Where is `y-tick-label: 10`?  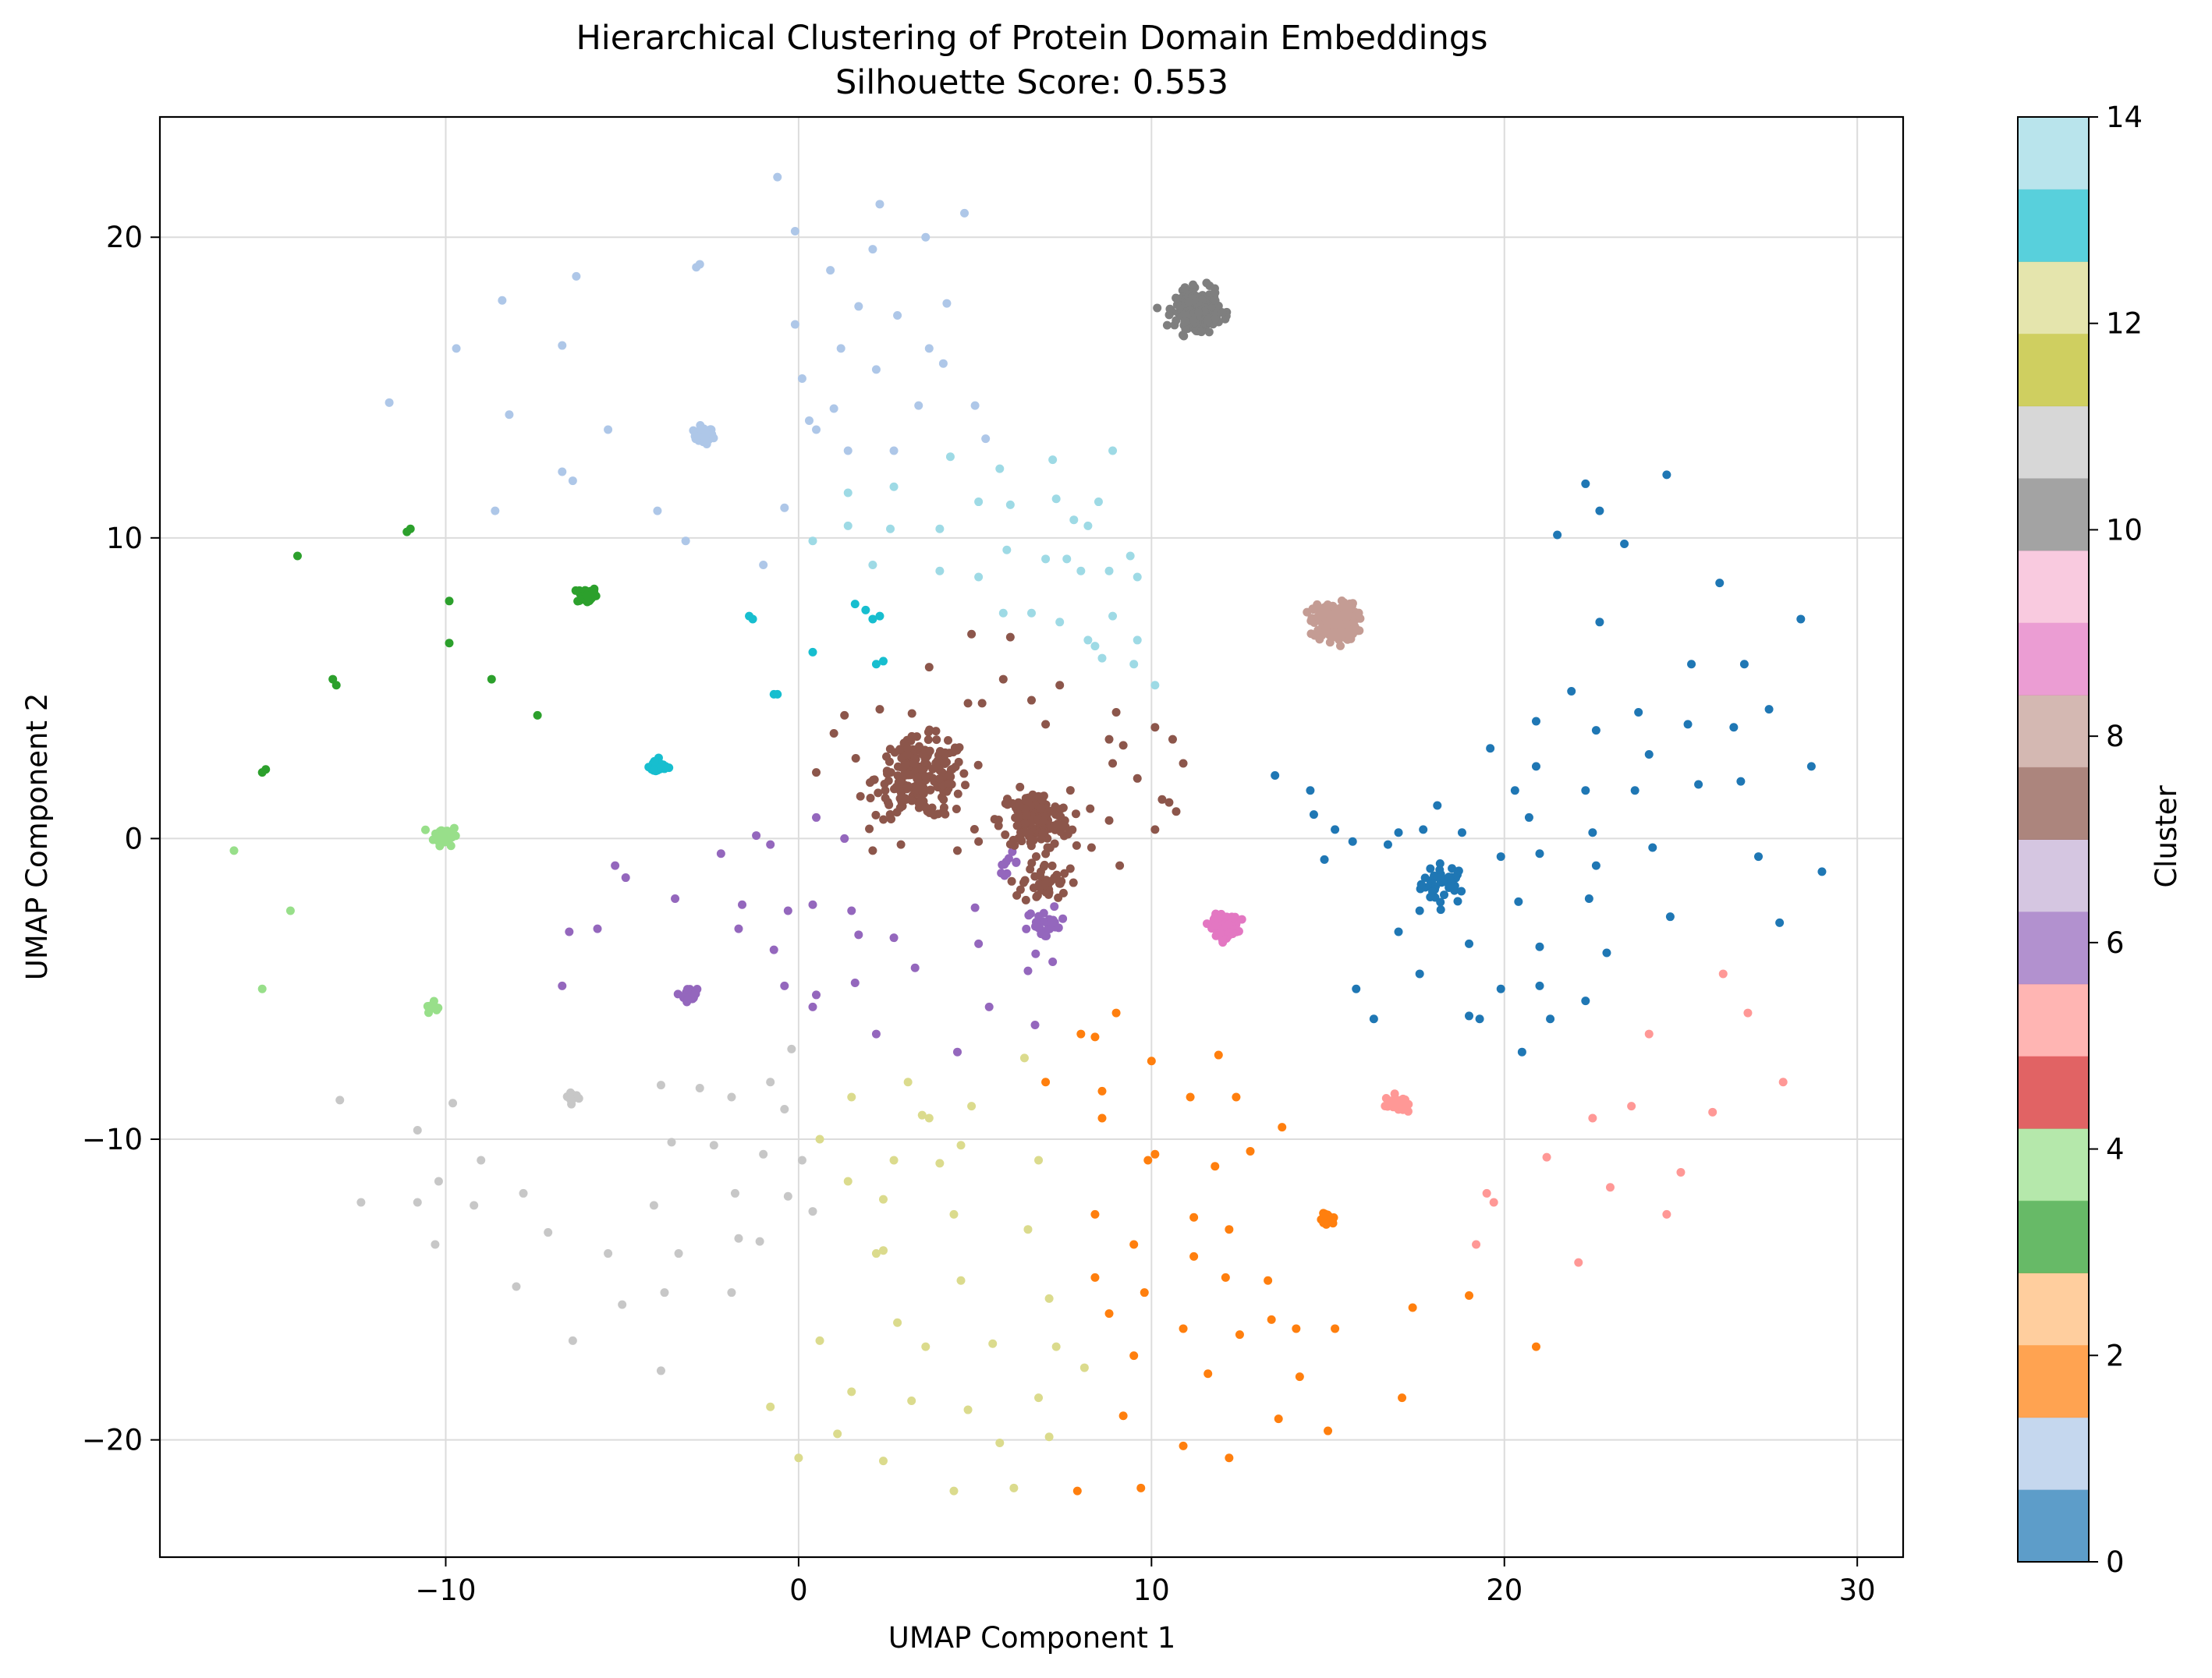
y-tick-label: 10 is located at coordinates (124, 538).